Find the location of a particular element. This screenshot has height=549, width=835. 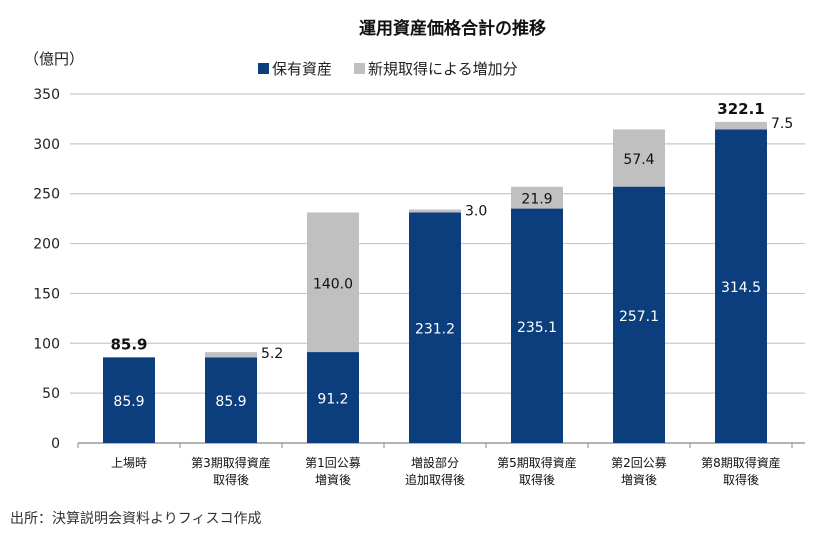

data-label-holding: 257.1 is located at coordinates (639, 317).